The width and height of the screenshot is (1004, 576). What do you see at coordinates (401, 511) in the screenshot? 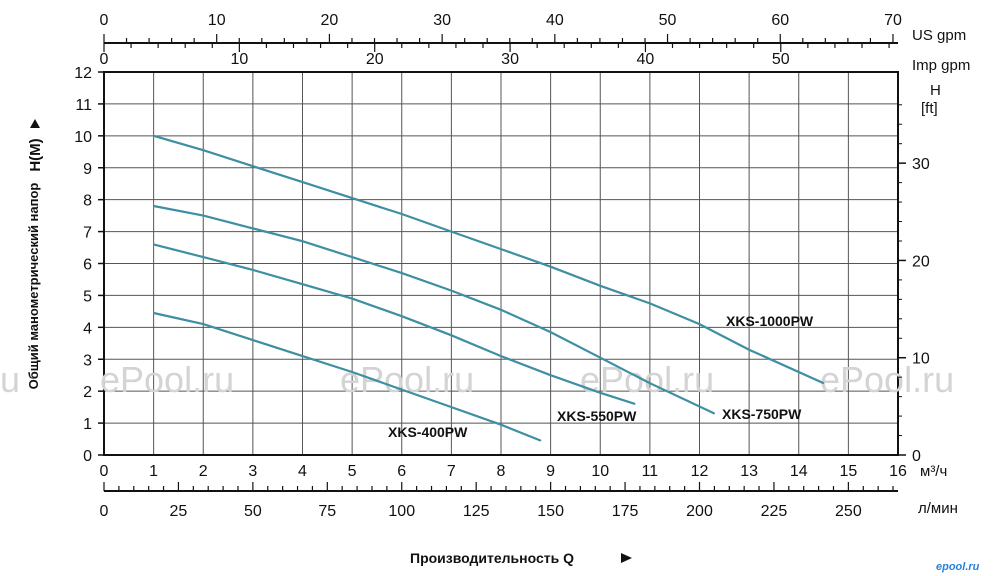
I see `l-min-tick-label: 100` at bounding box center [401, 511].